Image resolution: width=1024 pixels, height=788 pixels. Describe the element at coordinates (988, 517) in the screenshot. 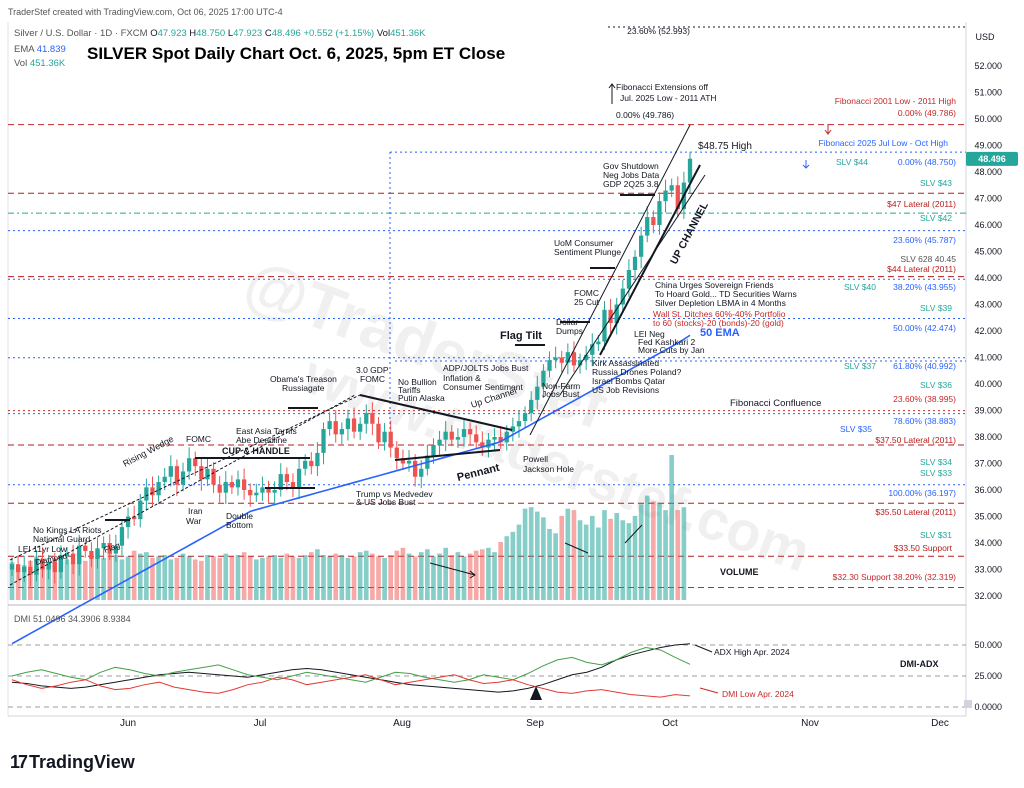

I see `price-tick-label: 35.000` at that location.